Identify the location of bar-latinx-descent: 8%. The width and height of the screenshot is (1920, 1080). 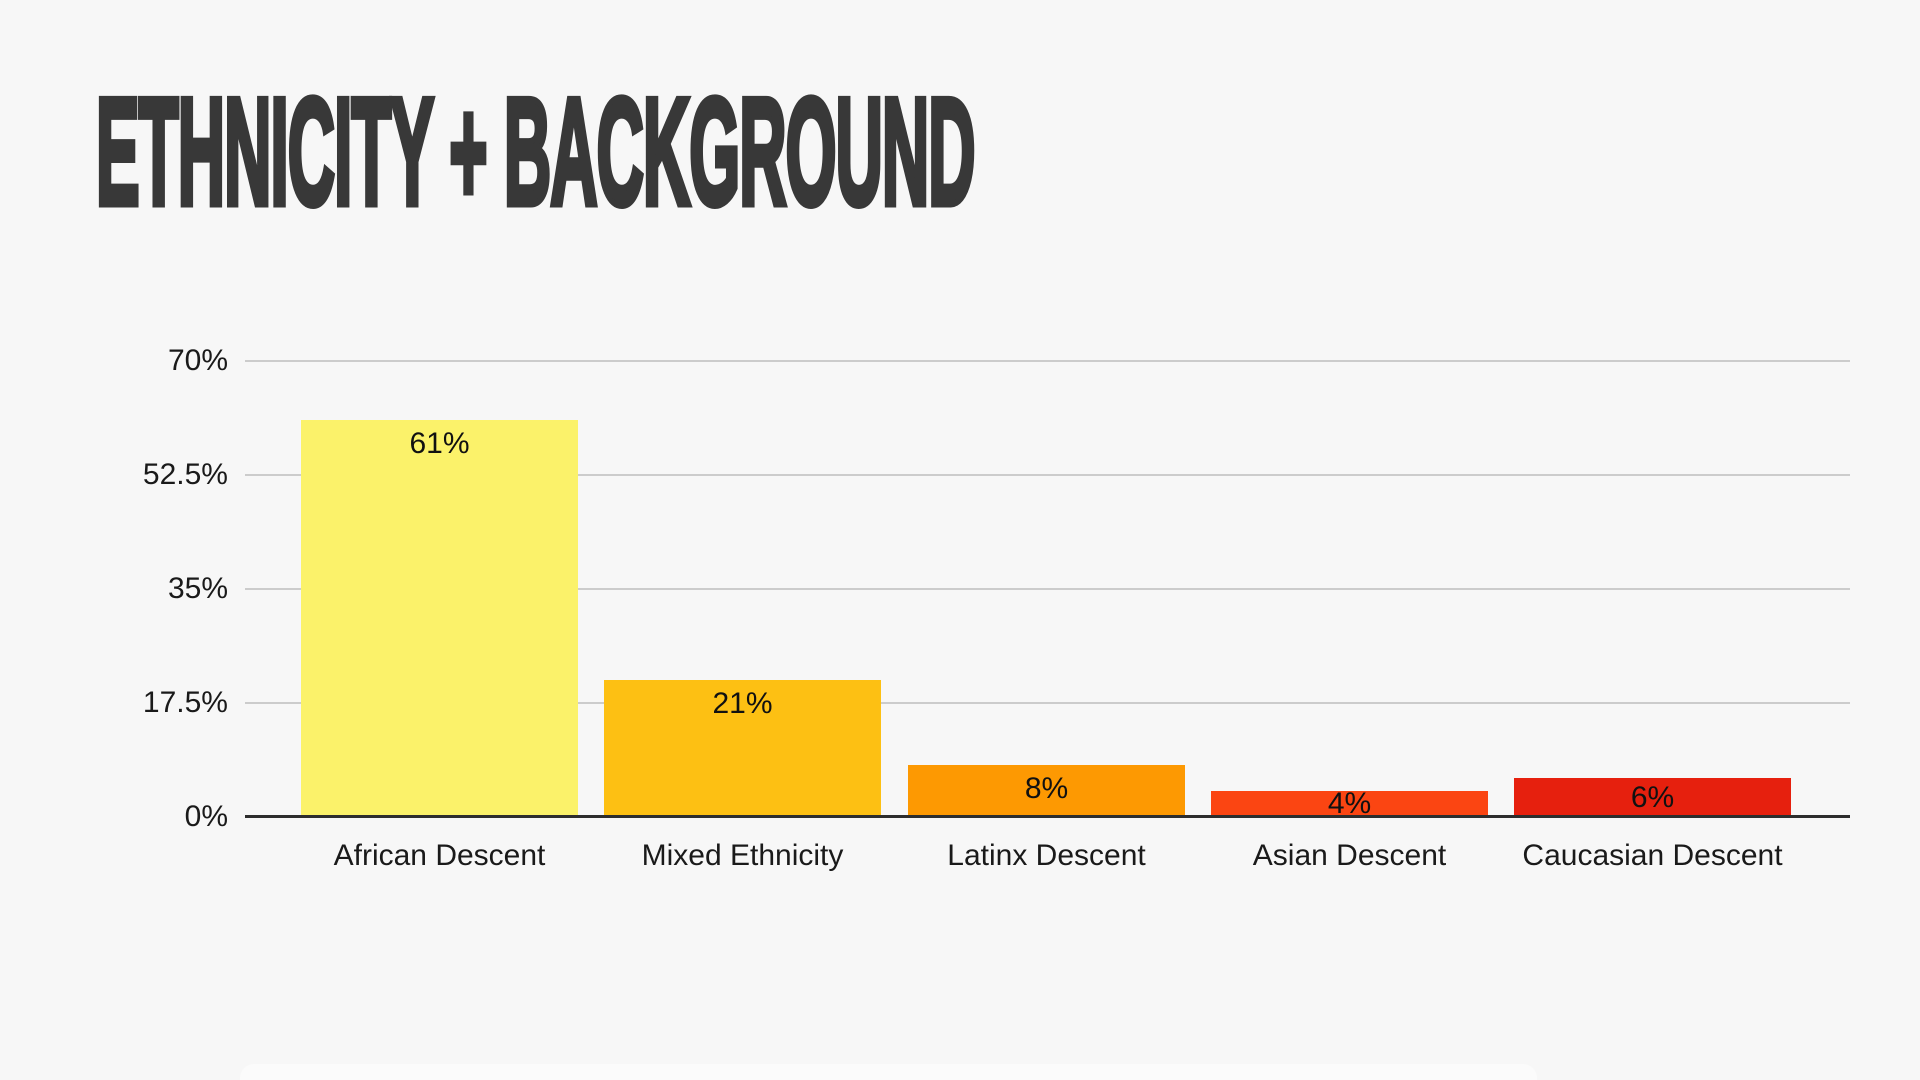
(1046, 791).